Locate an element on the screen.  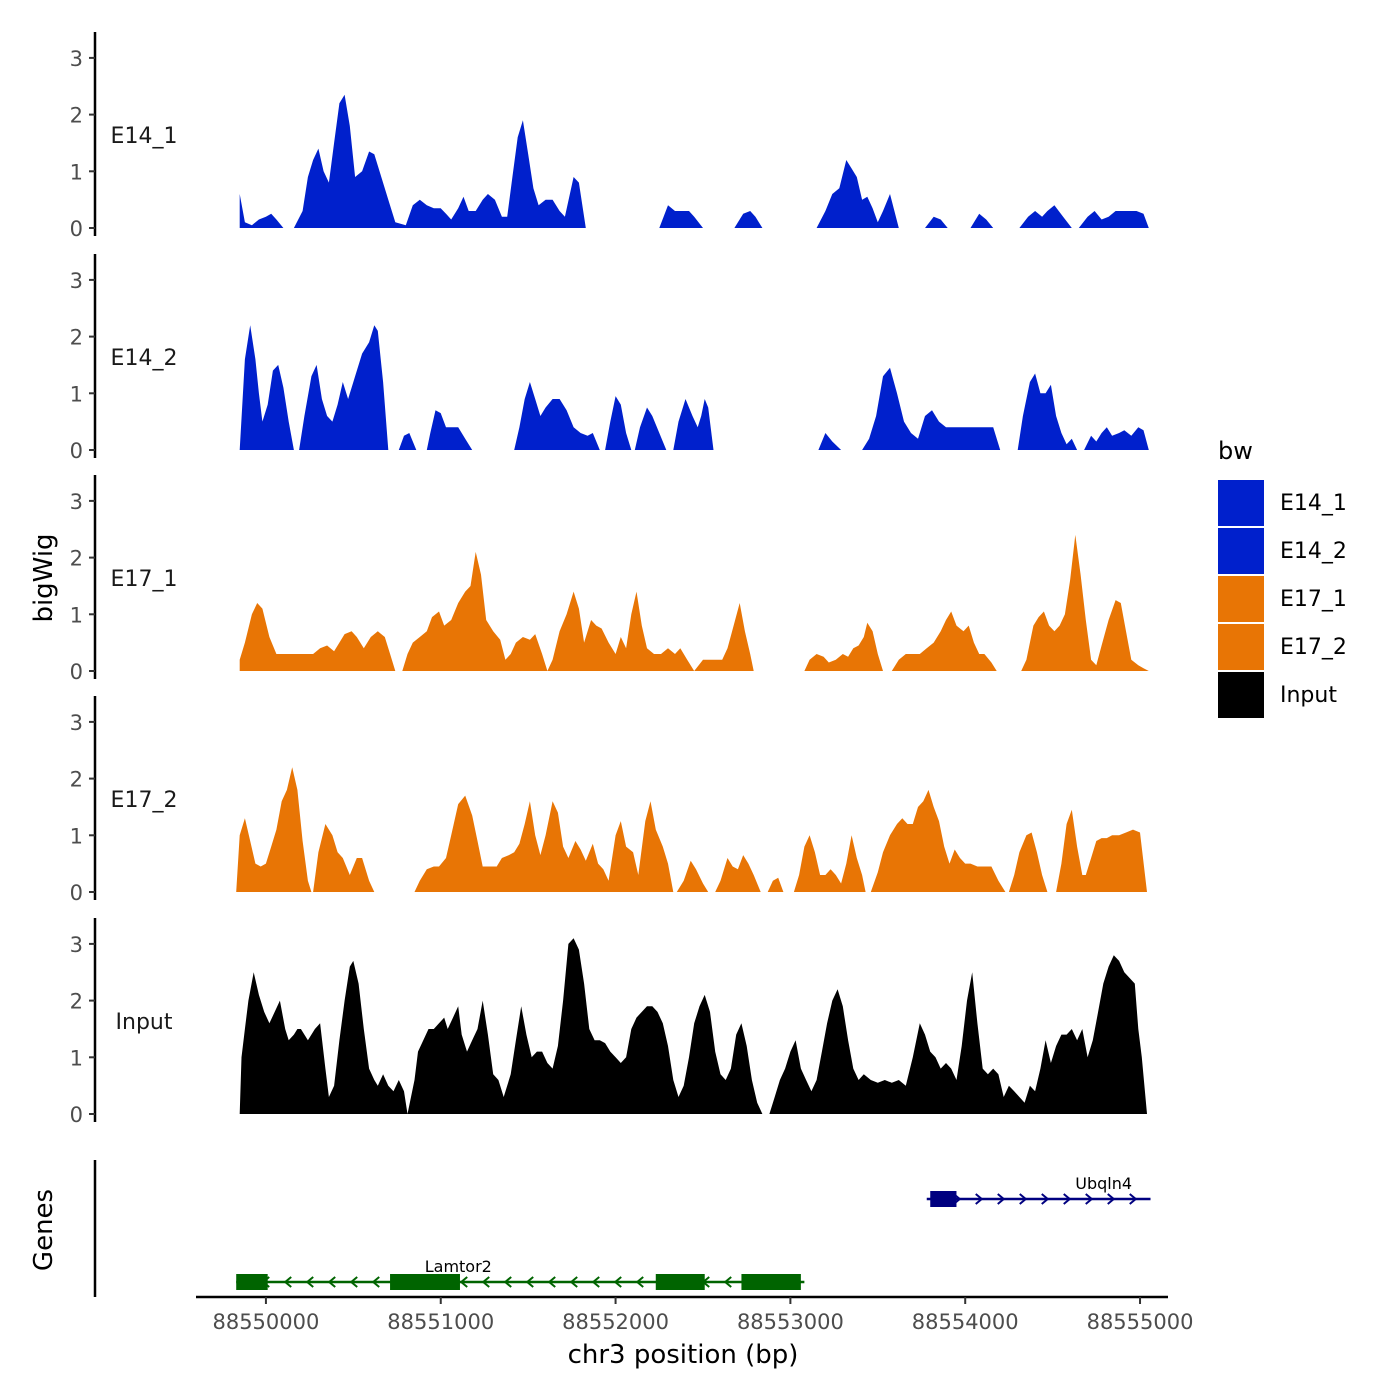
track-e14-2: 0 1 2 3 E14_2 is located at coordinates (609, 358).